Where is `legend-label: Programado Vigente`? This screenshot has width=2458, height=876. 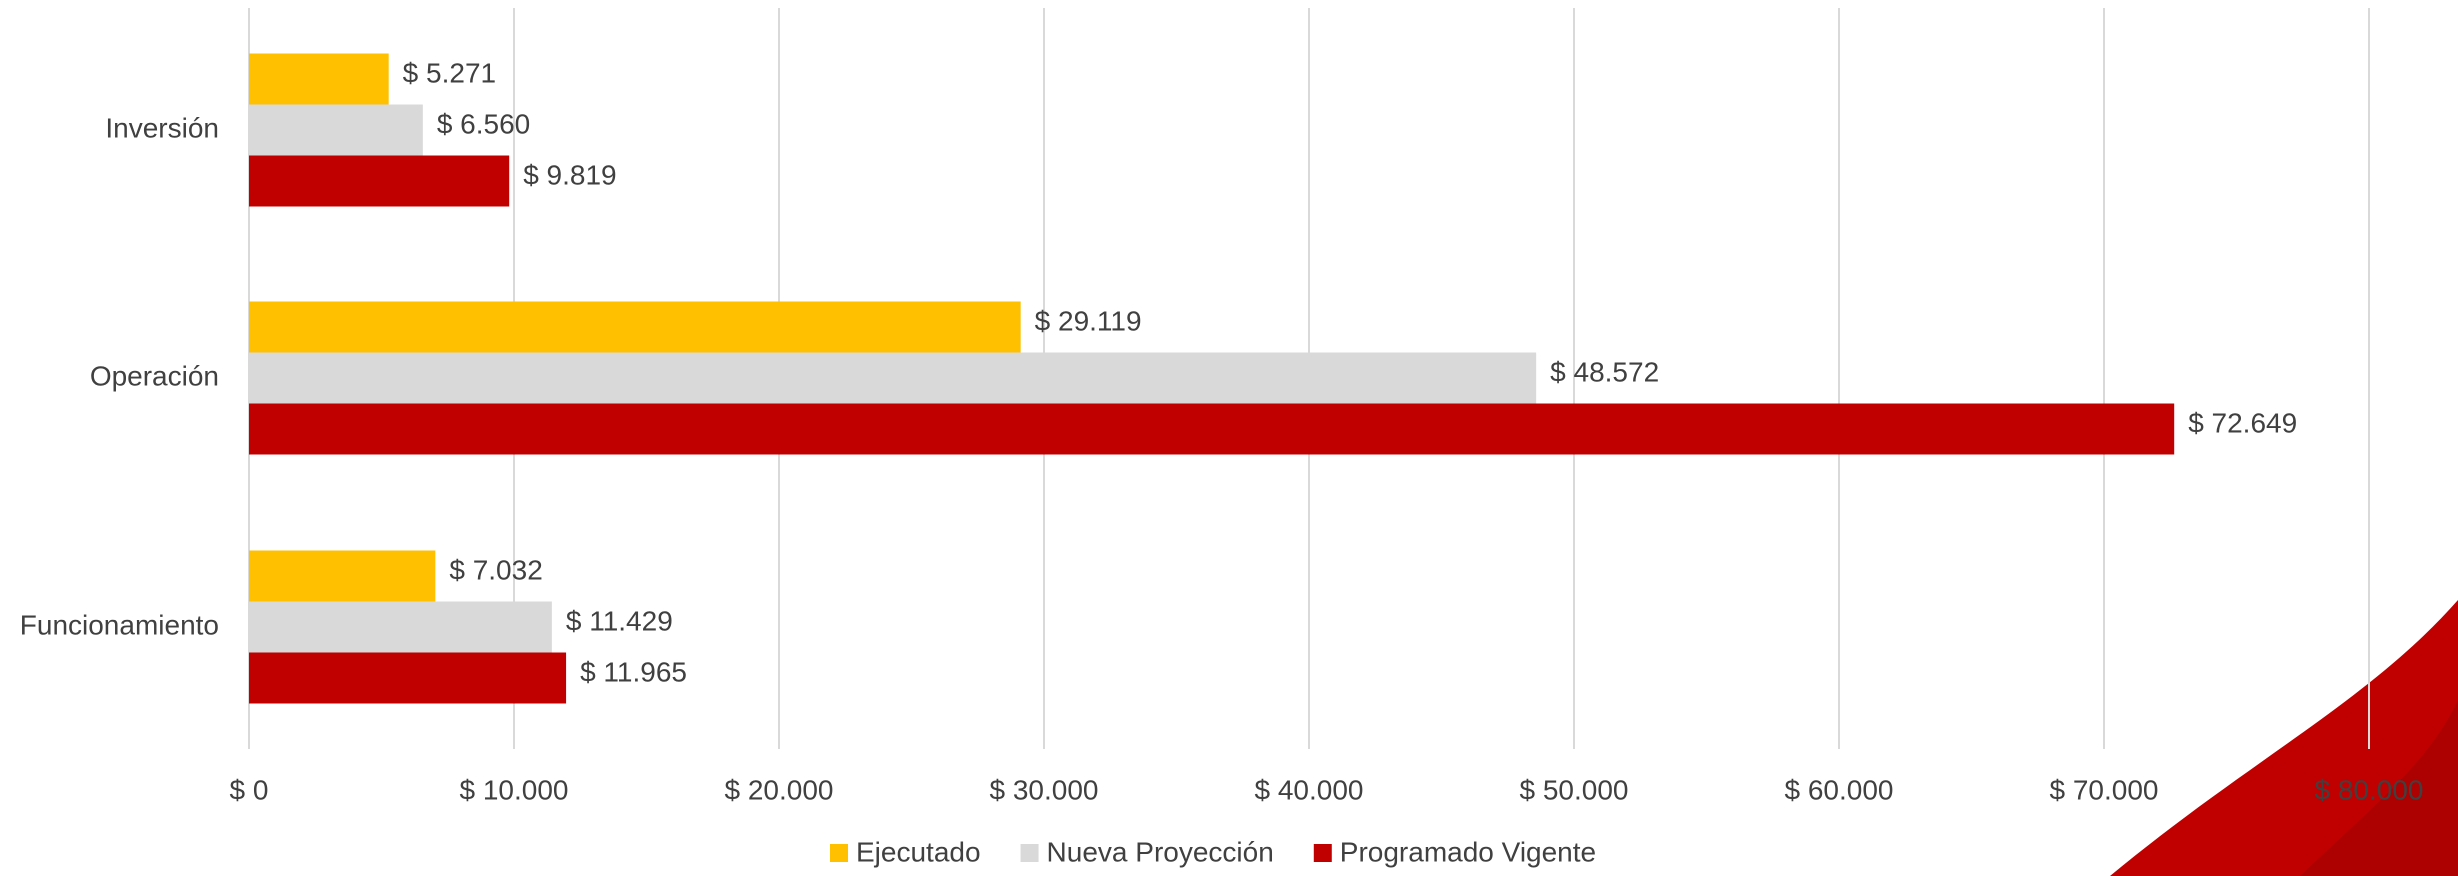 legend-label: Programado Vigente is located at coordinates (1468, 851).